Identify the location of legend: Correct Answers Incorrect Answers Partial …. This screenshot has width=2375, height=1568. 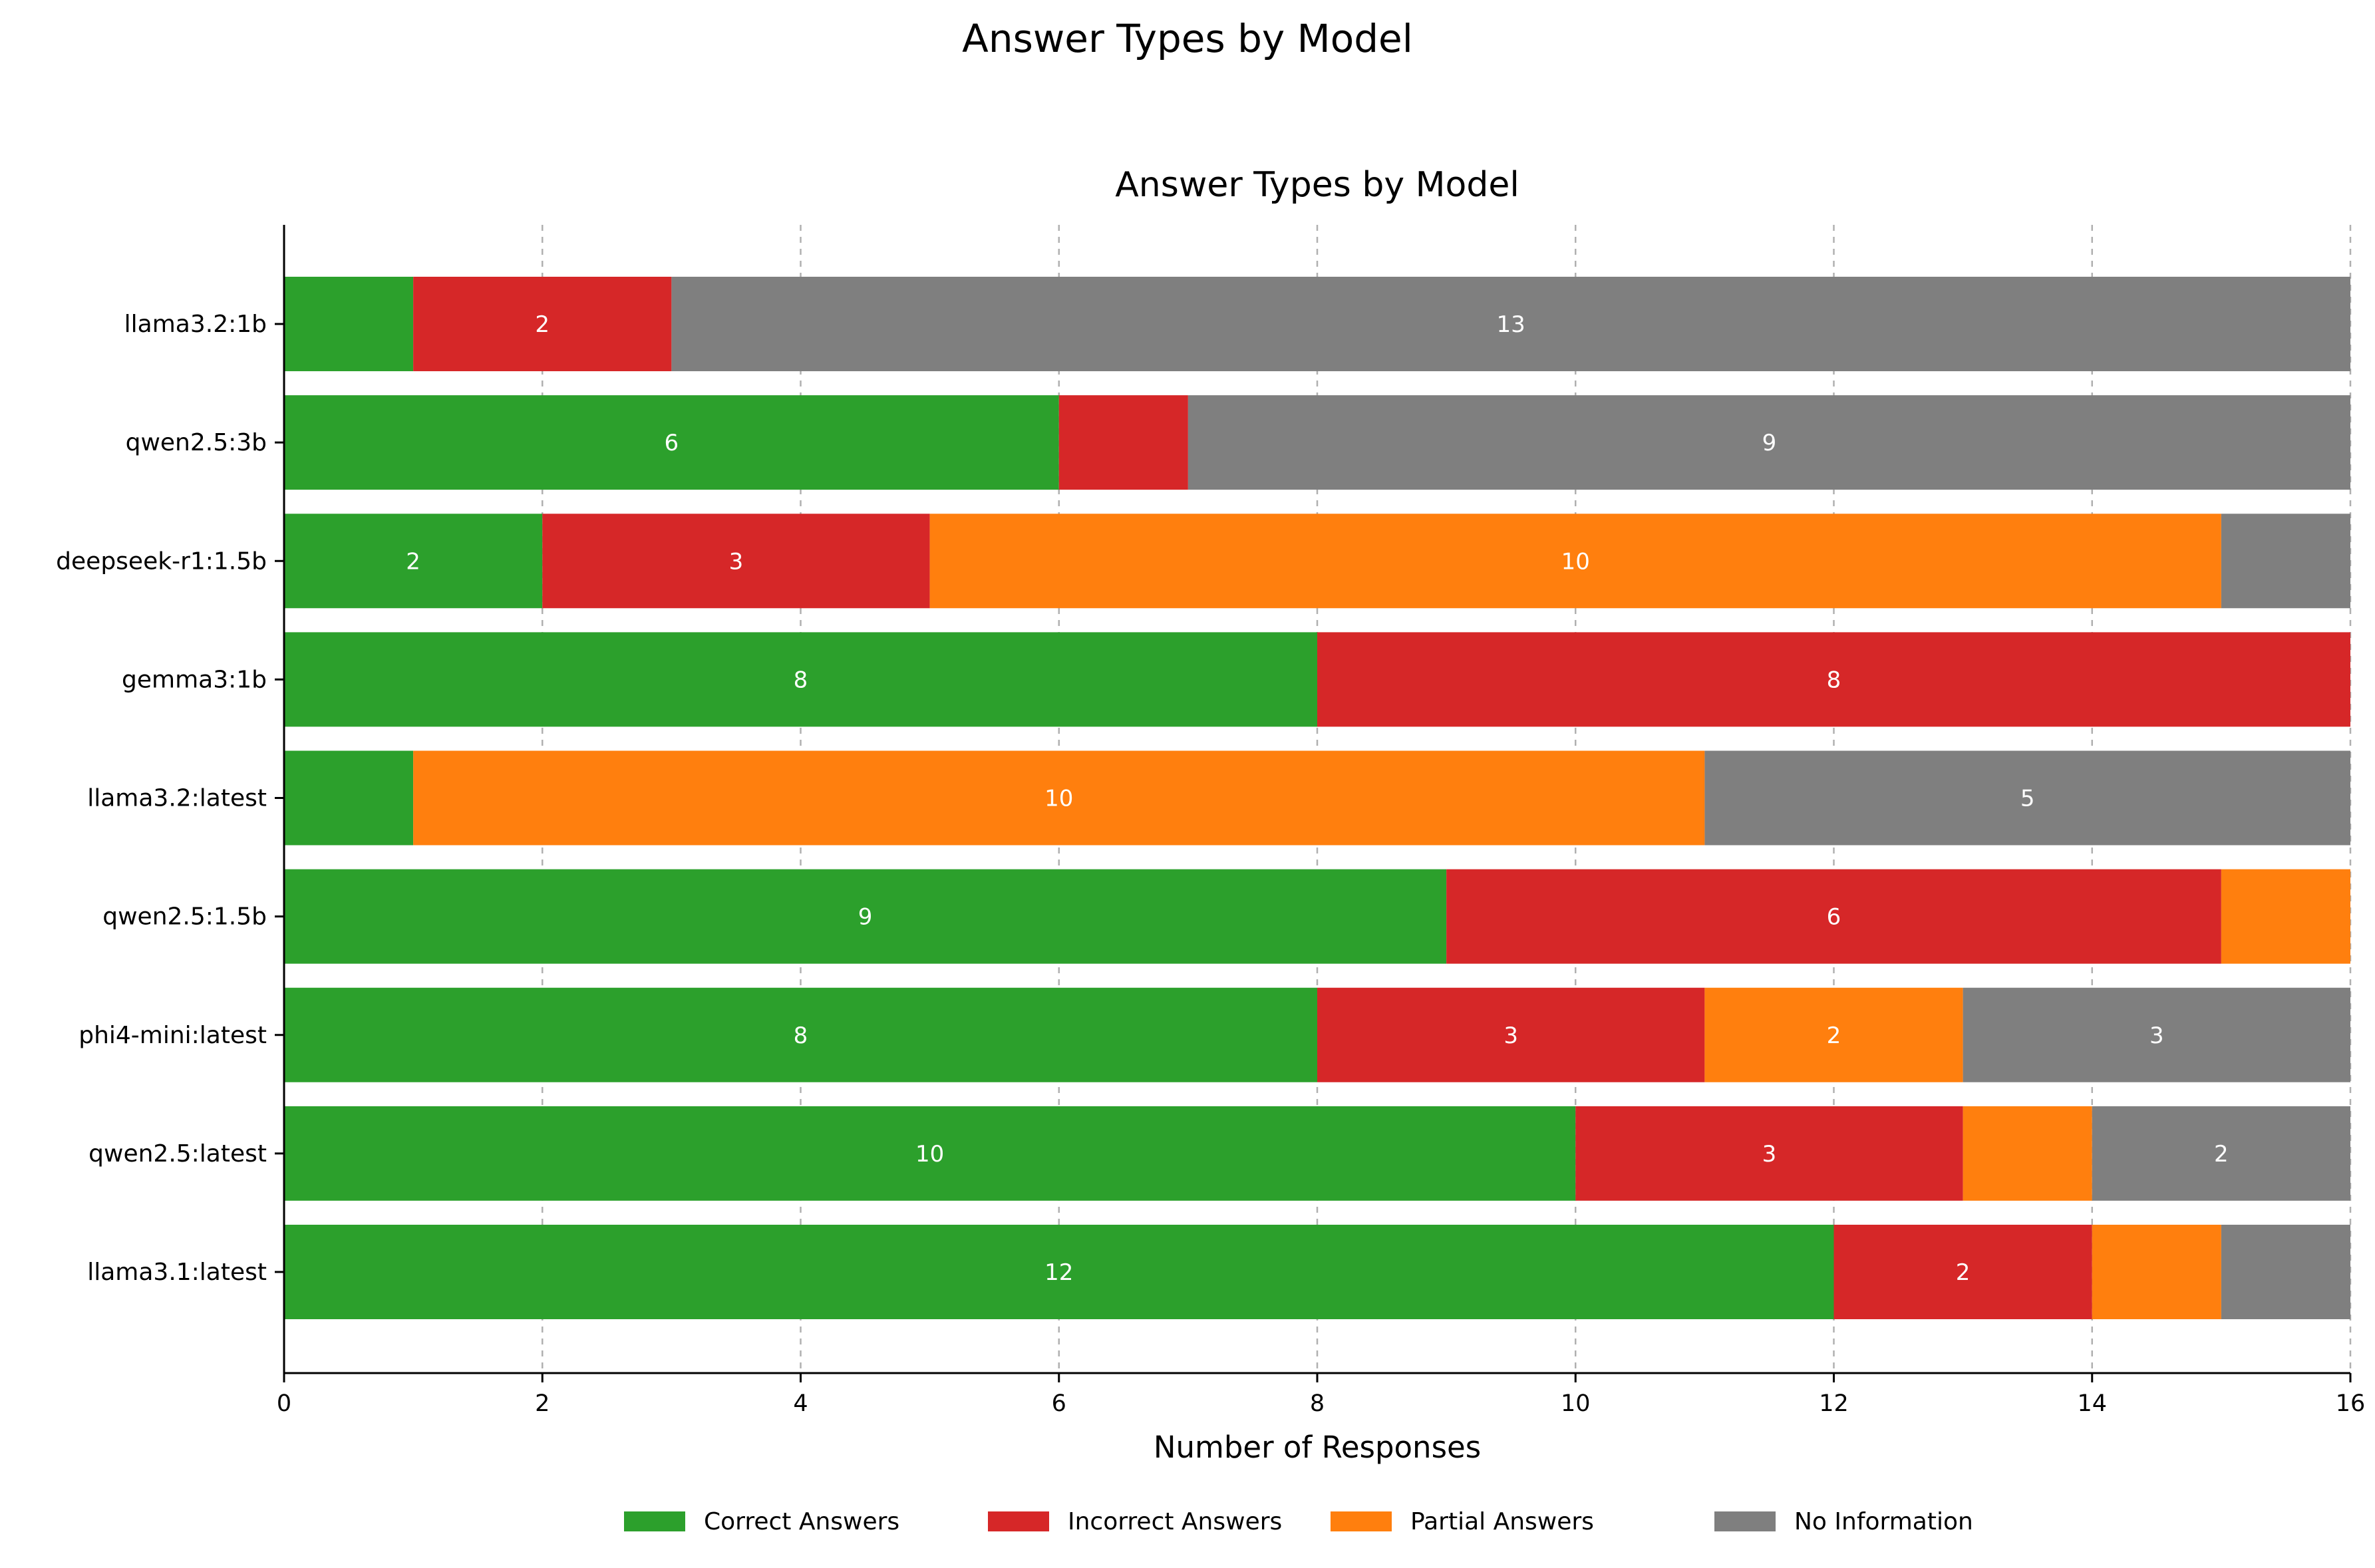
(1298, 1521).